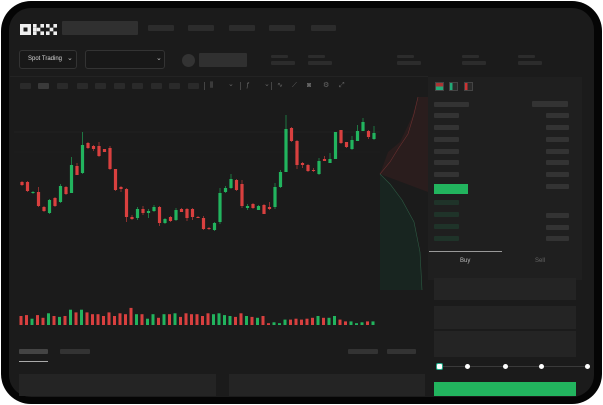  I want to click on tab-history, so click(75, 351).